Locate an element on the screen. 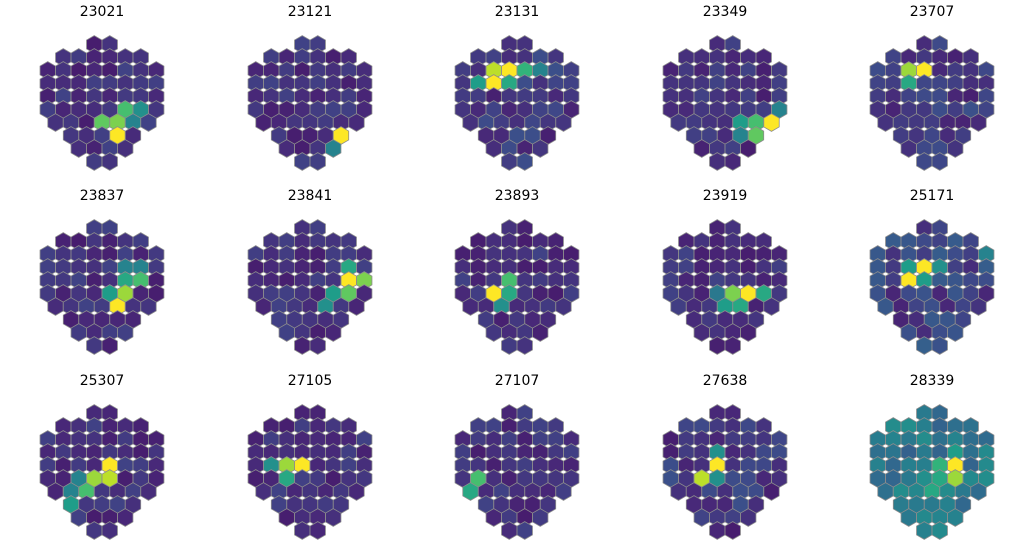 This screenshot has height=553, width=1018. panel-title: 23131 is located at coordinates (517, 12).